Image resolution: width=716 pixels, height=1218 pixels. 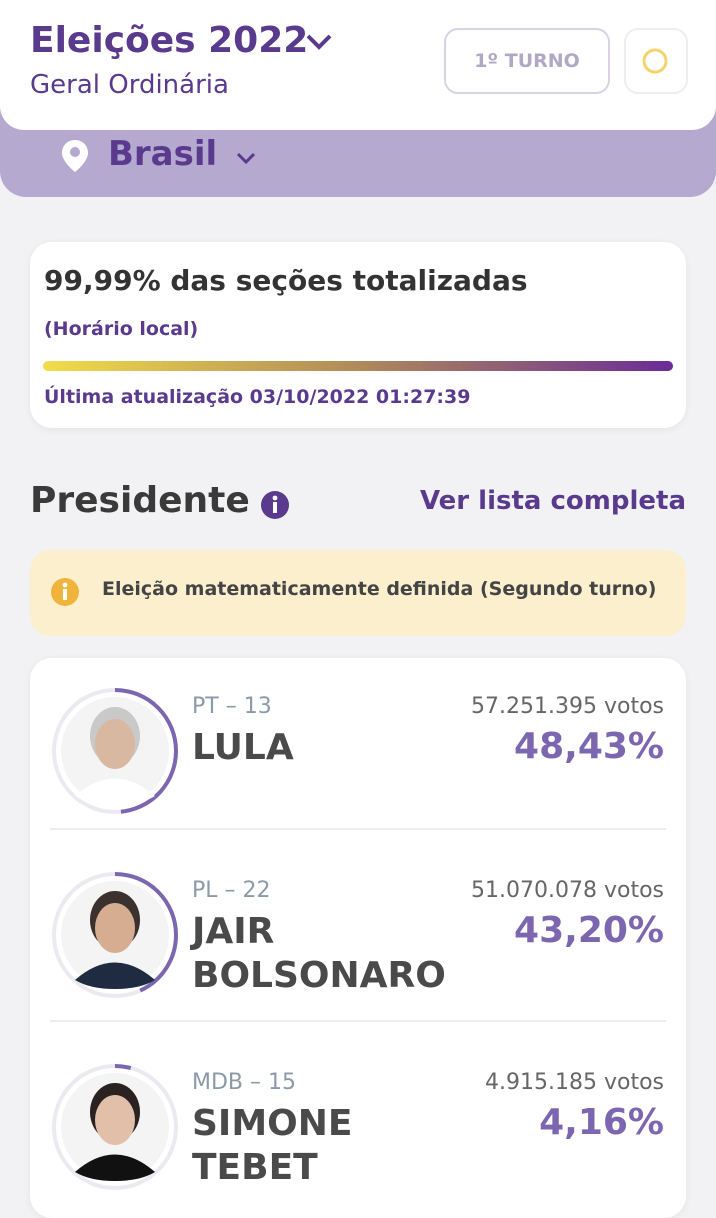 I want to click on full-list-link: Ver lista completa, so click(x=552, y=501).